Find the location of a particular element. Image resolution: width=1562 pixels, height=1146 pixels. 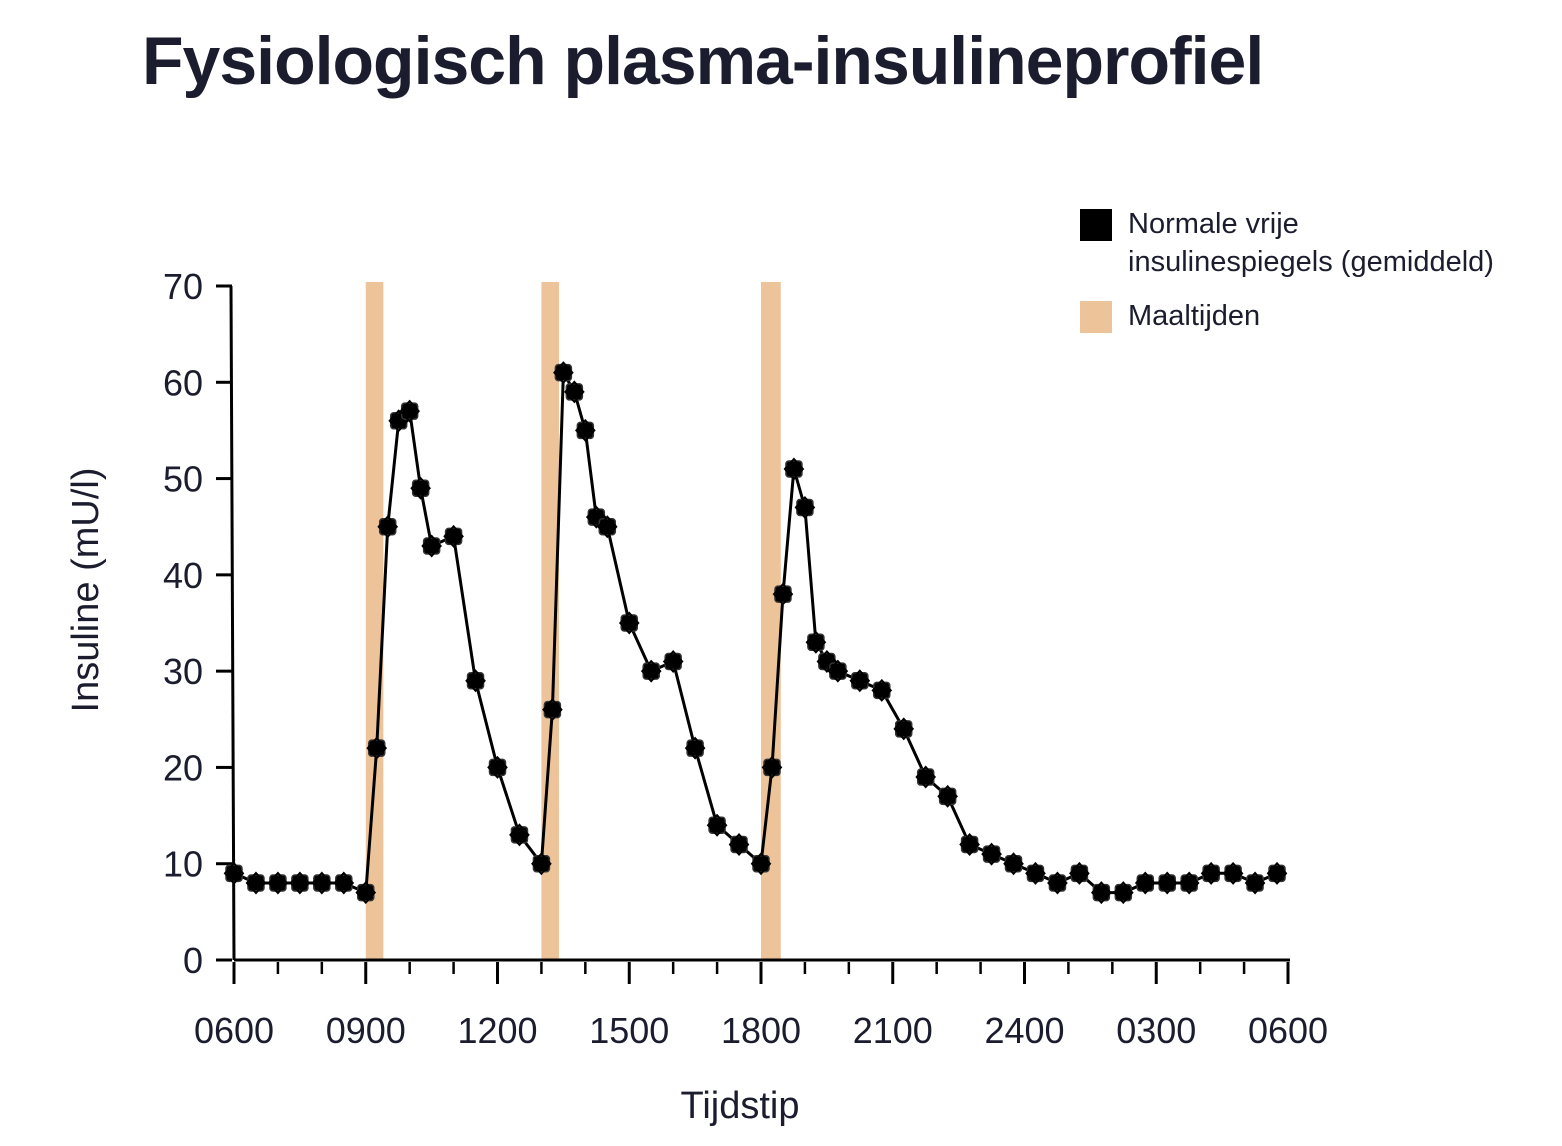

y-axis-line is located at coordinates (232, 623).